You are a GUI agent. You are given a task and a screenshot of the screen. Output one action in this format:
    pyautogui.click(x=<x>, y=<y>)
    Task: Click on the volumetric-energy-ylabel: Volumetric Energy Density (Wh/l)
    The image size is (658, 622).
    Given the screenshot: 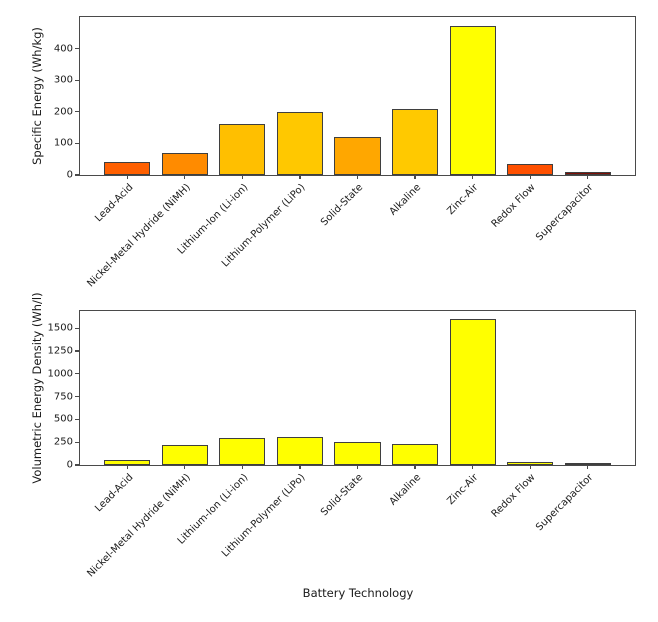 What is the action you would take?
    pyautogui.click(x=37, y=388)
    